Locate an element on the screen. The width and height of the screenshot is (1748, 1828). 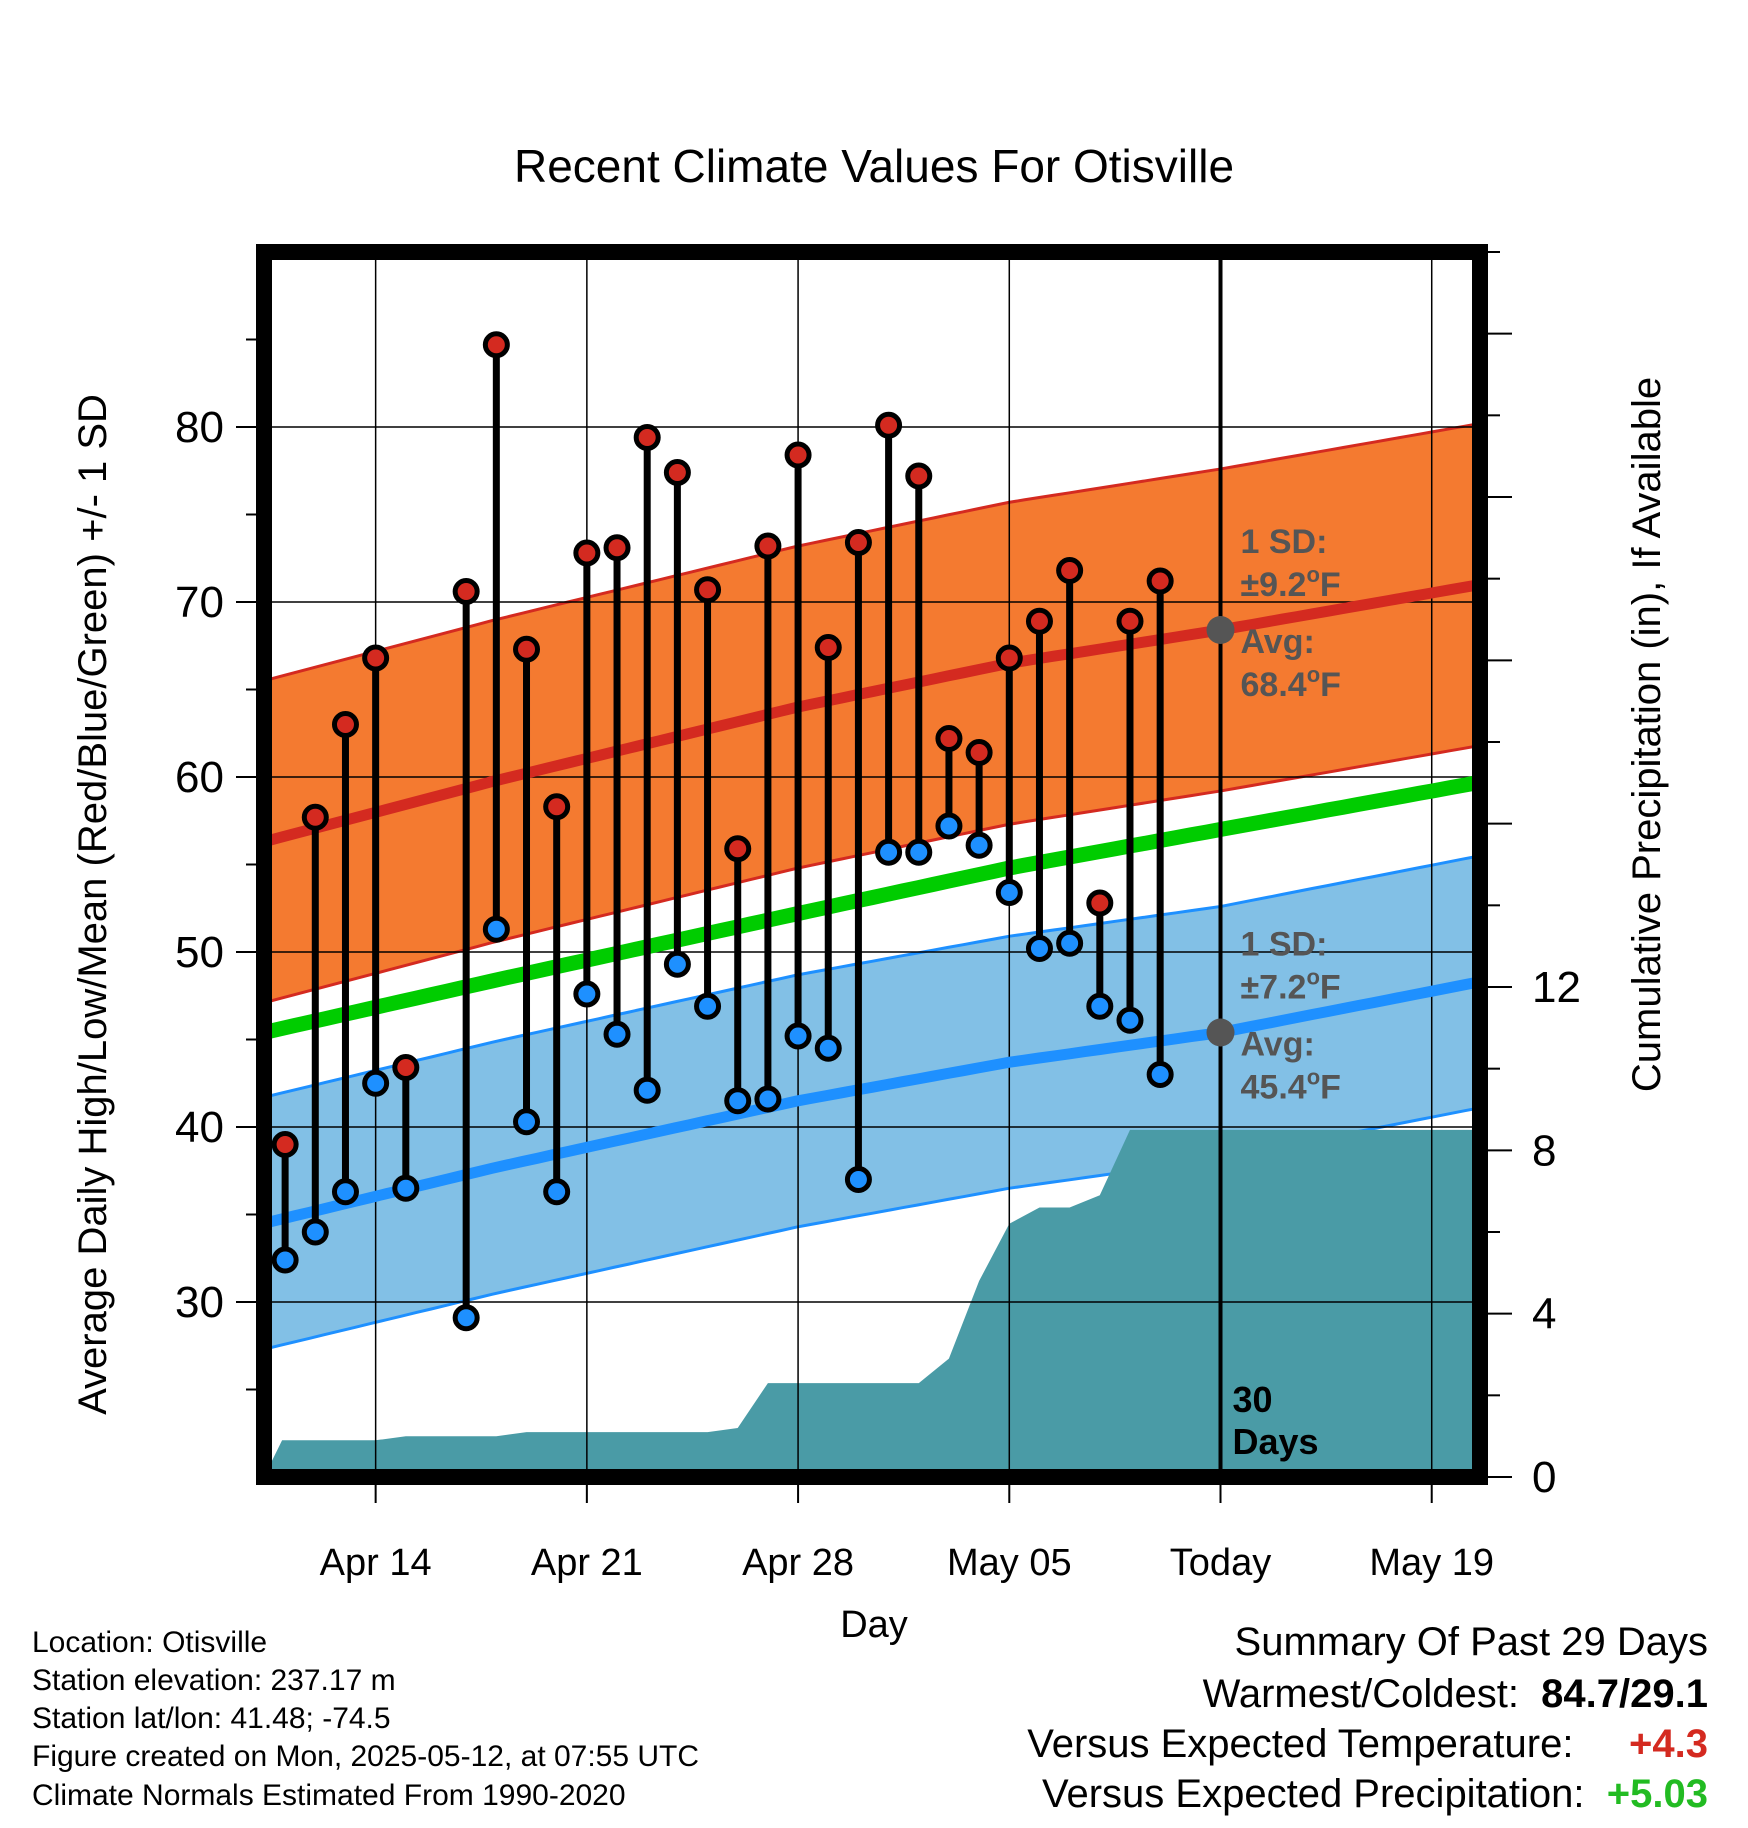
summary-title: Summary Of Past 29 Days is located at coordinates (1471, 1642).